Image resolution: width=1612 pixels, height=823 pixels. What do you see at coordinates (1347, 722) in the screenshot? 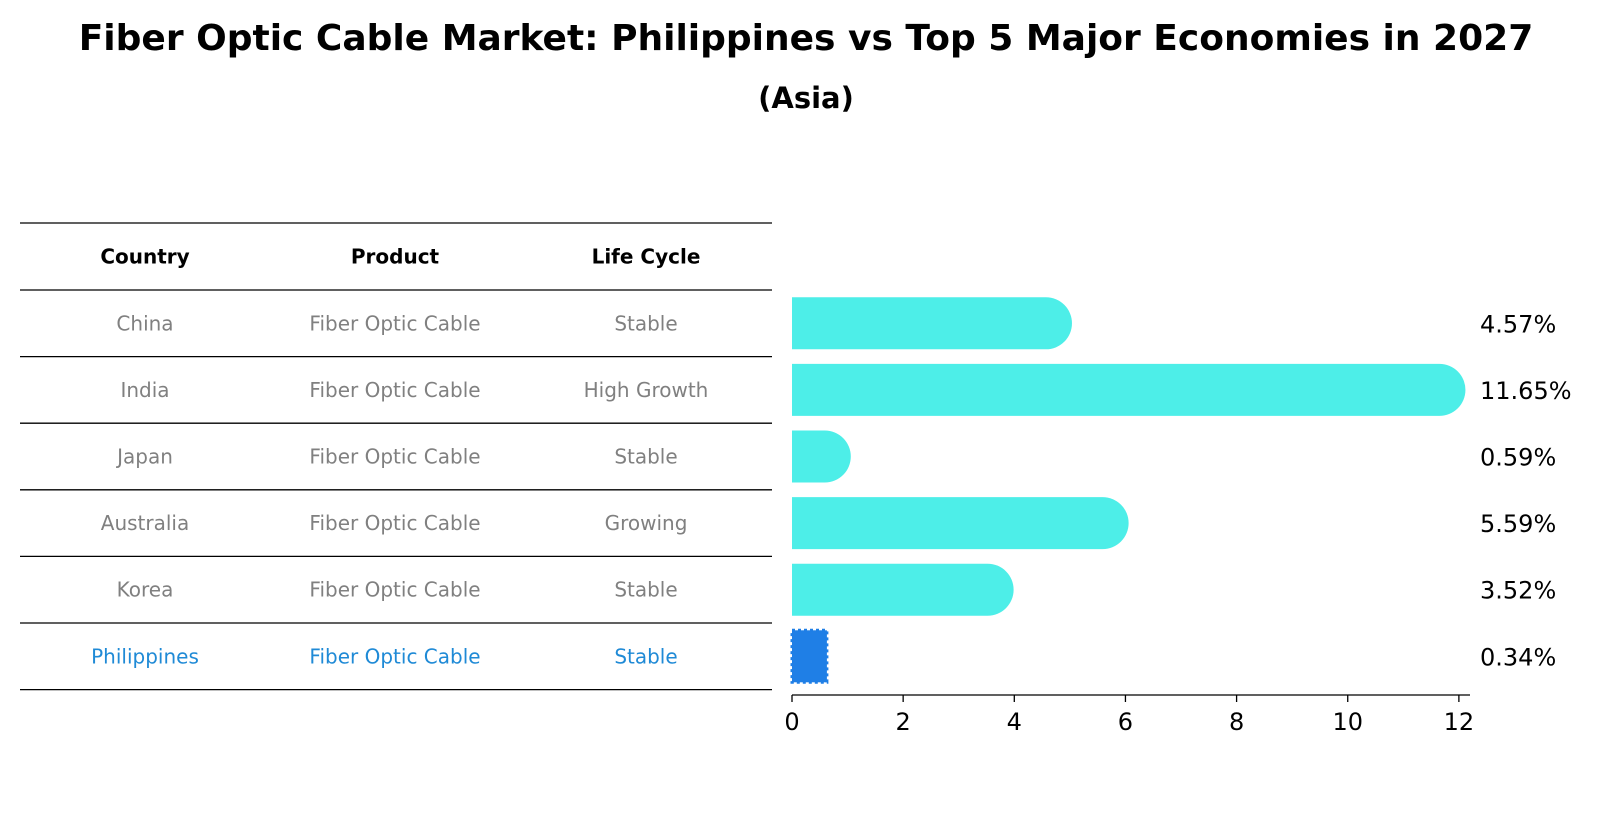
I see `x-tick-label: 10` at bounding box center [1347, 722].